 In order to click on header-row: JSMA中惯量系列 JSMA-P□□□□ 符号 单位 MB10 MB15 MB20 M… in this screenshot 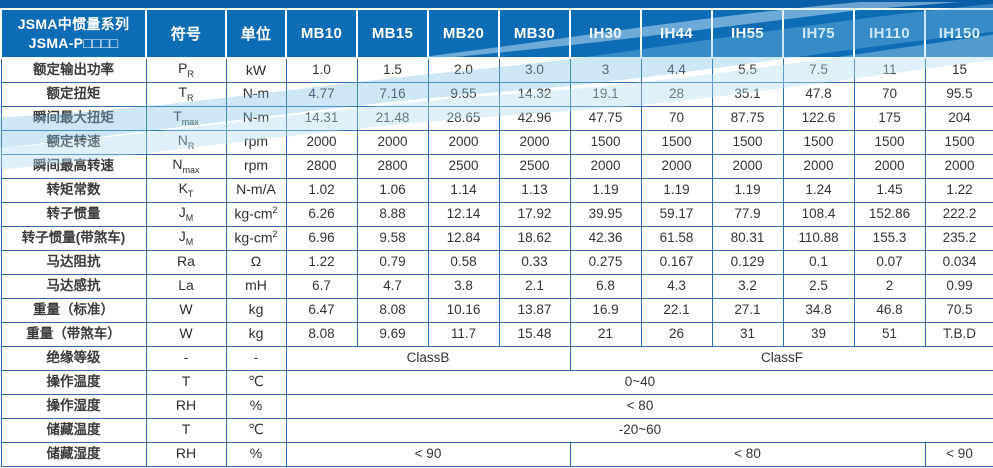, I will do `click(496, 33)`.